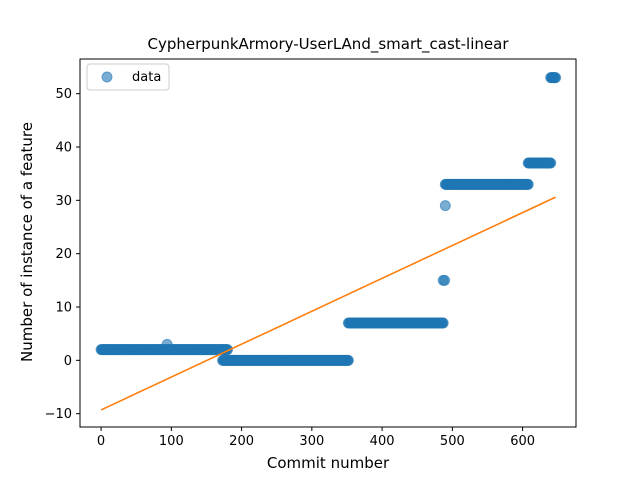 This screenshot has width=640, height=480. Describe the element at coordinates (58, 414) in the screenshot. I see `y-tick-label: −10` at that location.